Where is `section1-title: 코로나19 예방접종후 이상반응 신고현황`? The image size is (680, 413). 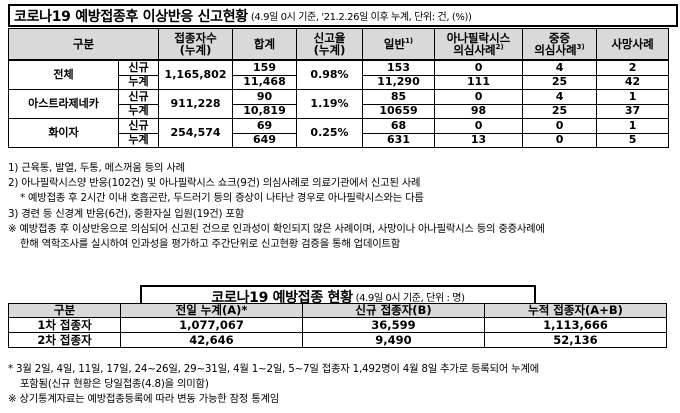
section1-title: 코로나19 예방접종후 이상반응 신고현황 is located at coordinates (131, 16).